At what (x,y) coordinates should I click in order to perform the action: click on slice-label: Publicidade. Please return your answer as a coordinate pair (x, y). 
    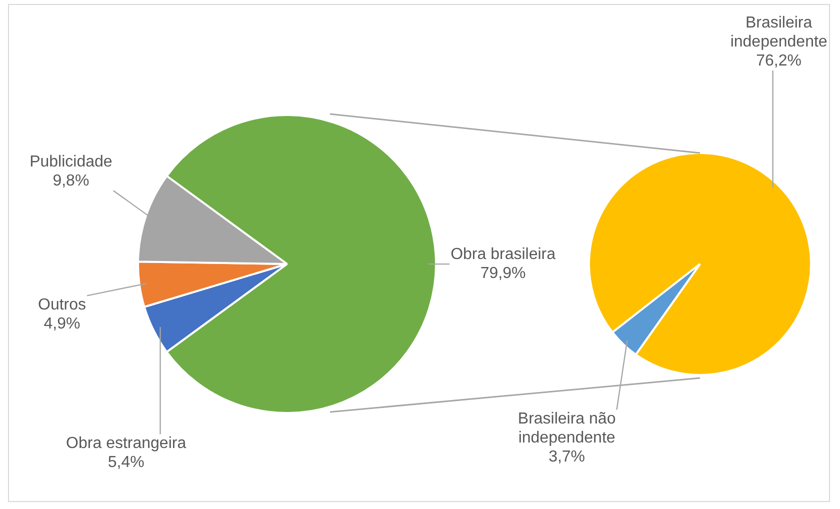
    Looking at the image, I should click on (71, 162).